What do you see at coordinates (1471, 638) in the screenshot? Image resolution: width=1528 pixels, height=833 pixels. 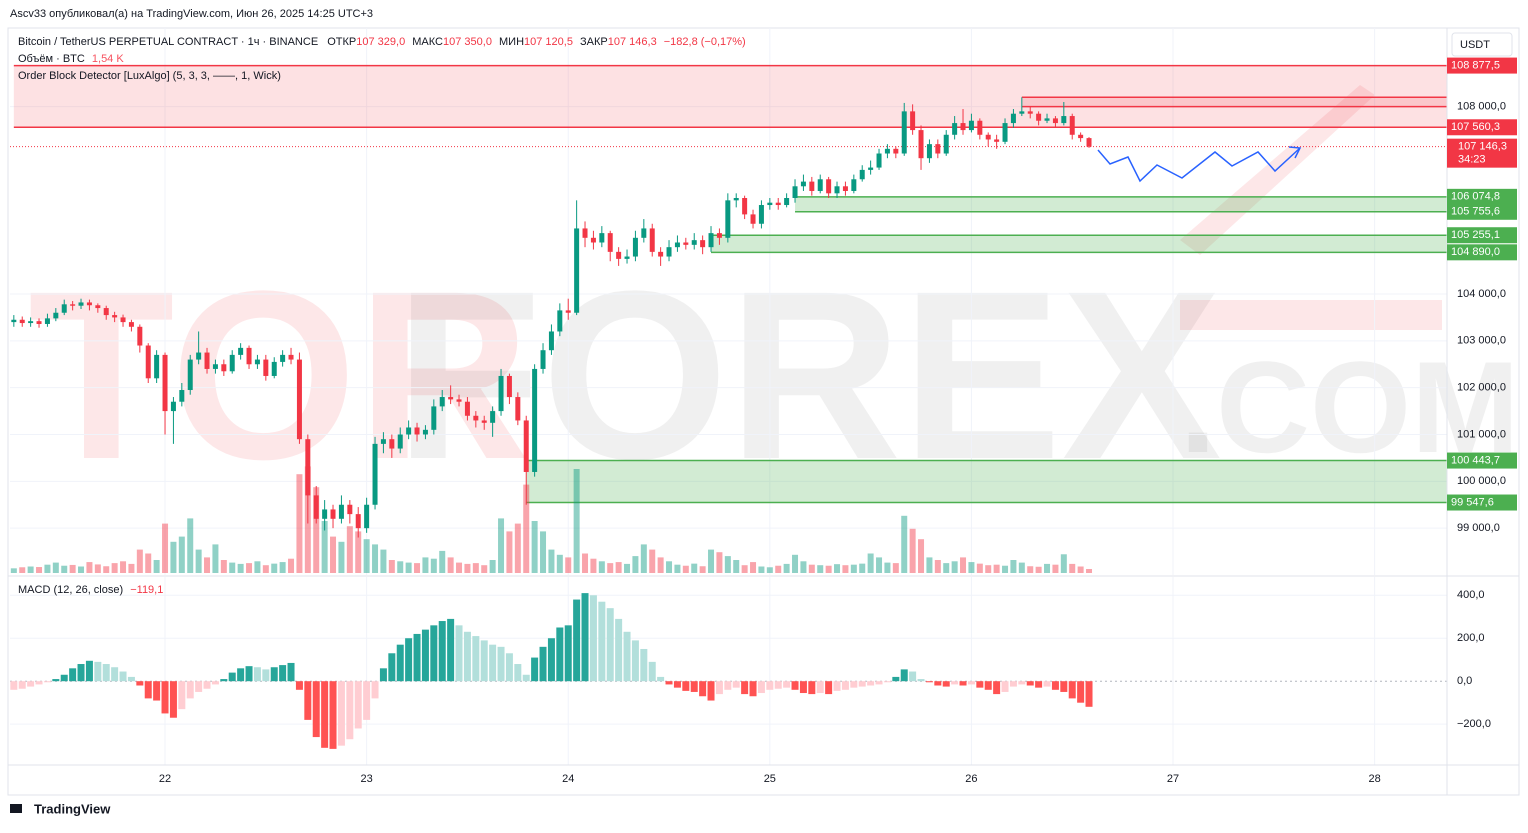 I see `macd-tick-label: 200,0` at bounding box center [1471, 638].